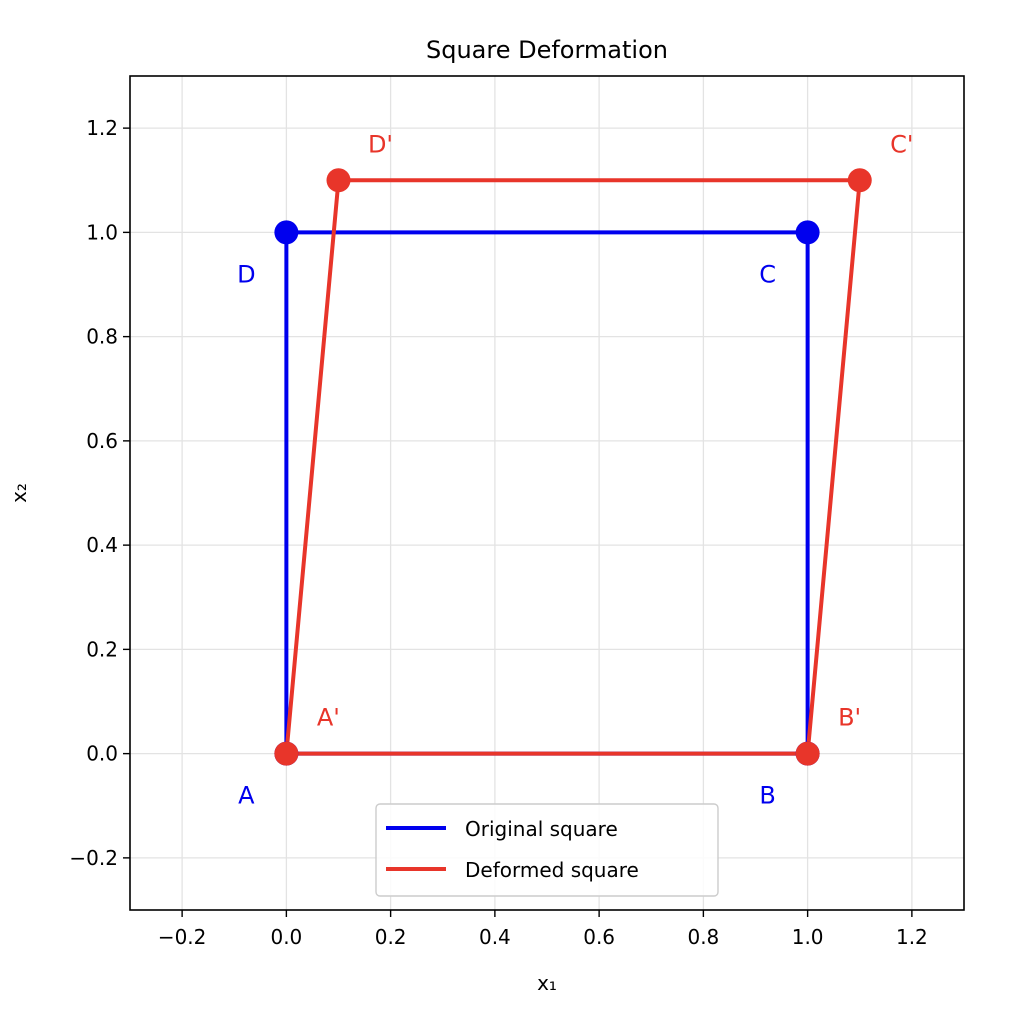 The height and width of the screenshot is (1014, 1010). I want to click on x-tick-label: 0.8, so click(703, 937).